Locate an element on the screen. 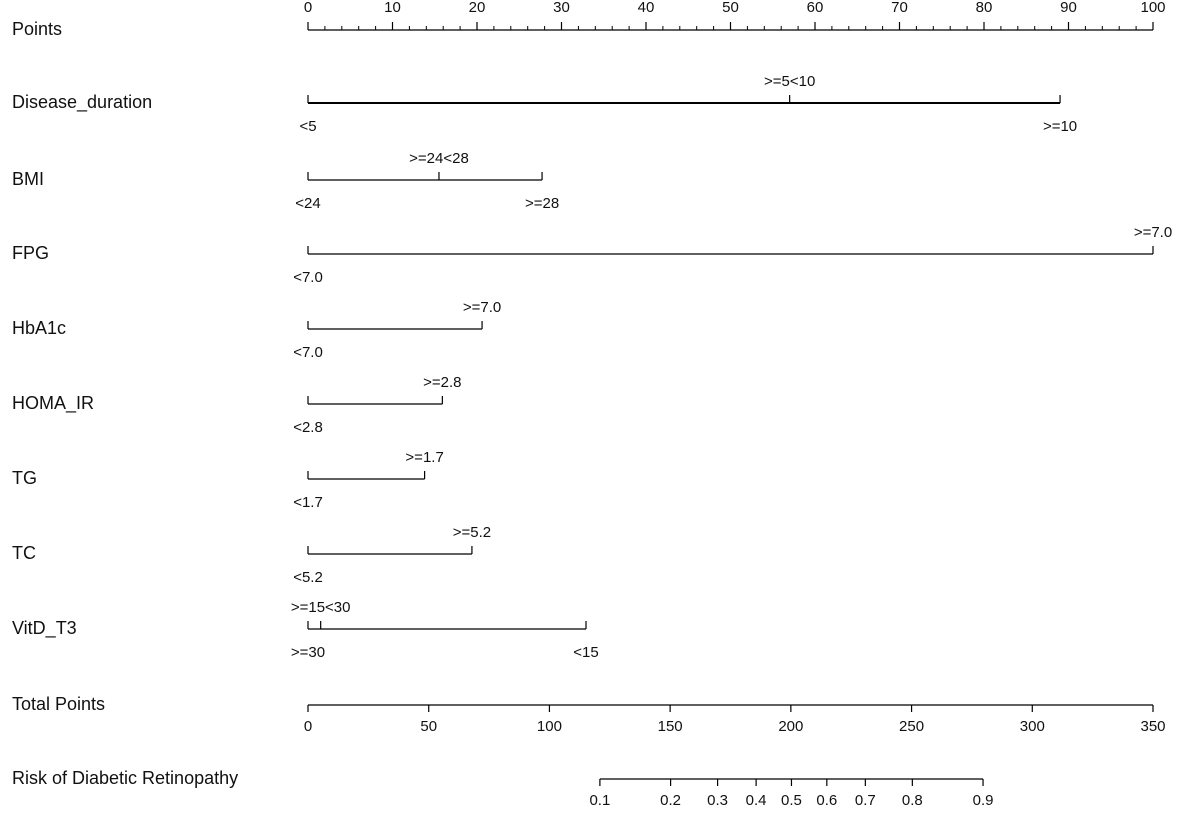 The image size is (1181, 815). tick-label: 40 is located at coordinates (646, 8).